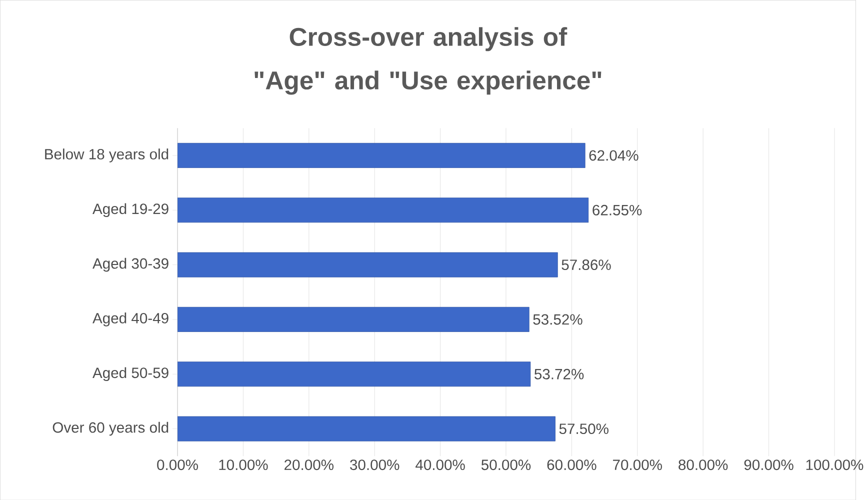 The height and width of the screenshot is (500, 867). I want to click on y-tick-label: Aged 50-59, so click(130, 374).